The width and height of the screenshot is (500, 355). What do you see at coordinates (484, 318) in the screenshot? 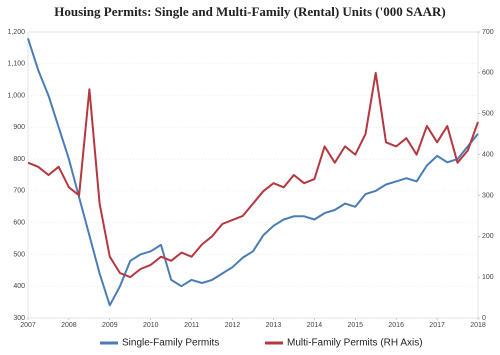
I see `y2-tick-label: 0` at bounding box center [484, 318].